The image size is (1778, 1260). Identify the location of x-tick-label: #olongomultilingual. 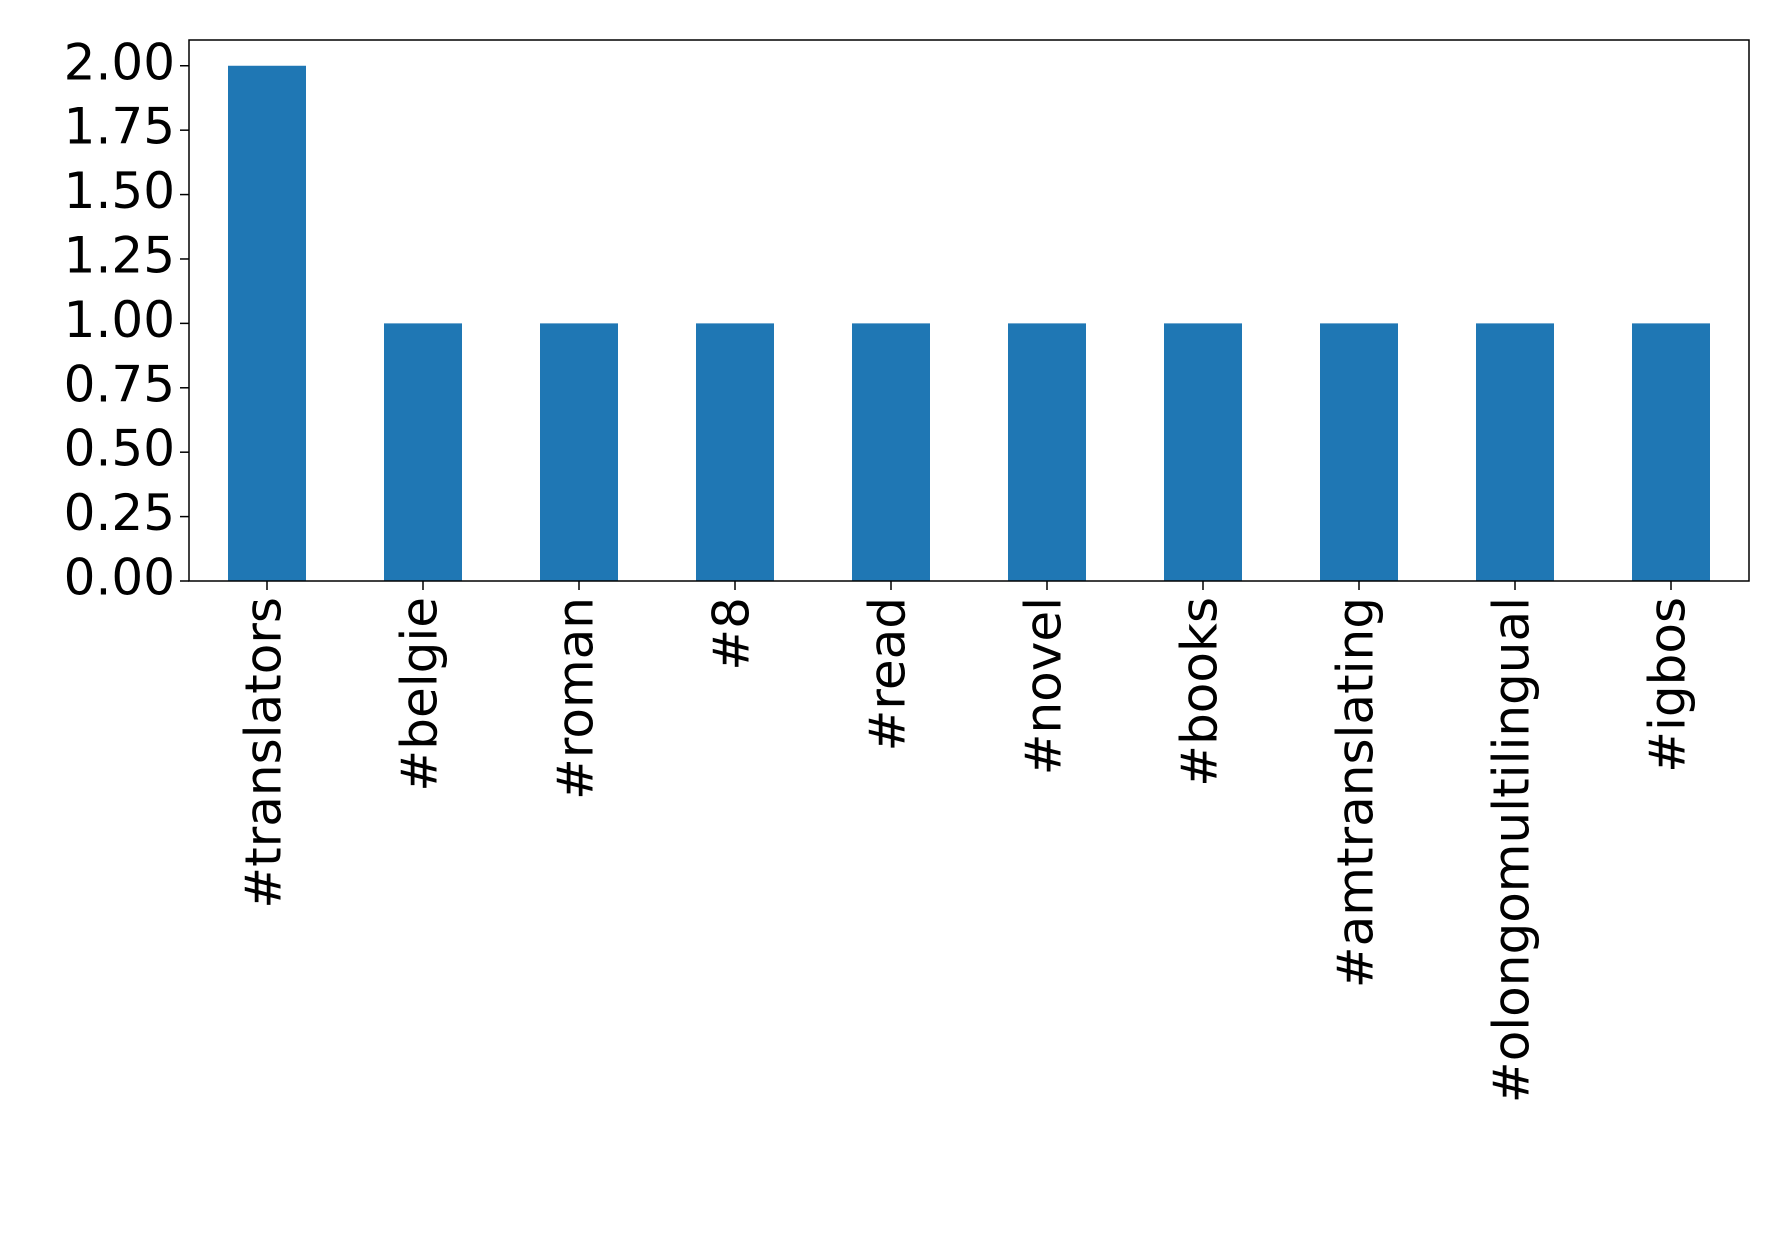
(1512, 850).